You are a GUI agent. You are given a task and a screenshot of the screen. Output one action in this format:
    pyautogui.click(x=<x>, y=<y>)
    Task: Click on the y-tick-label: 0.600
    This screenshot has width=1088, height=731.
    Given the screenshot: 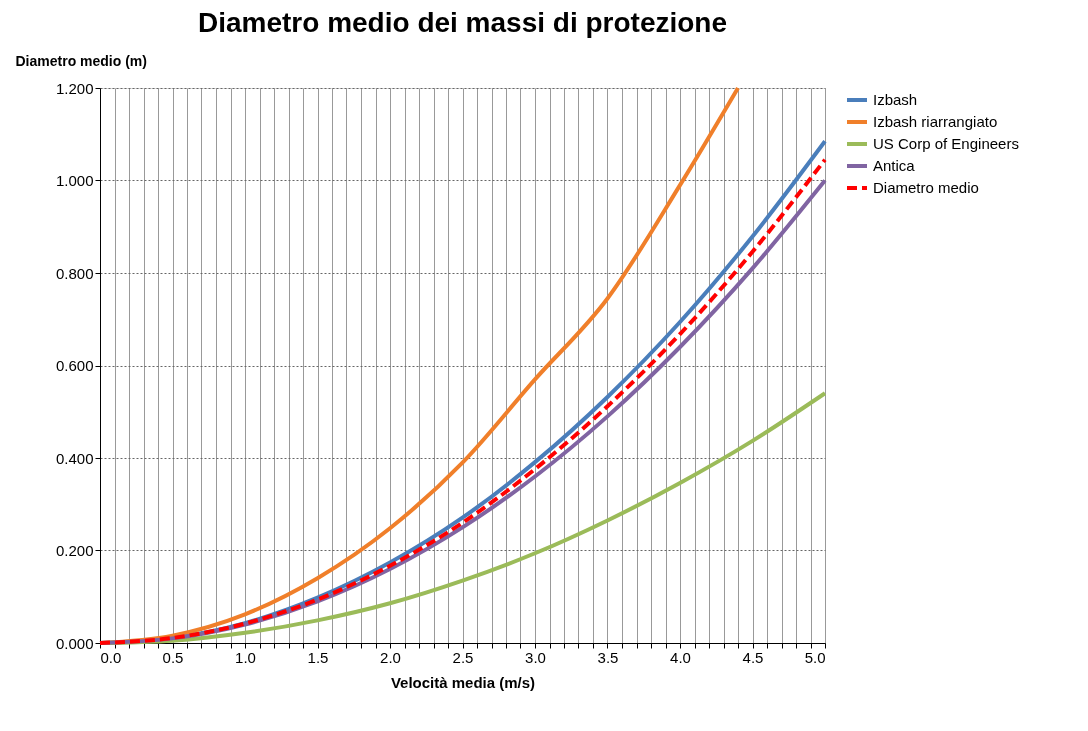 What is the action you would take?
    pyautogui.click(x=74, y=365)
    